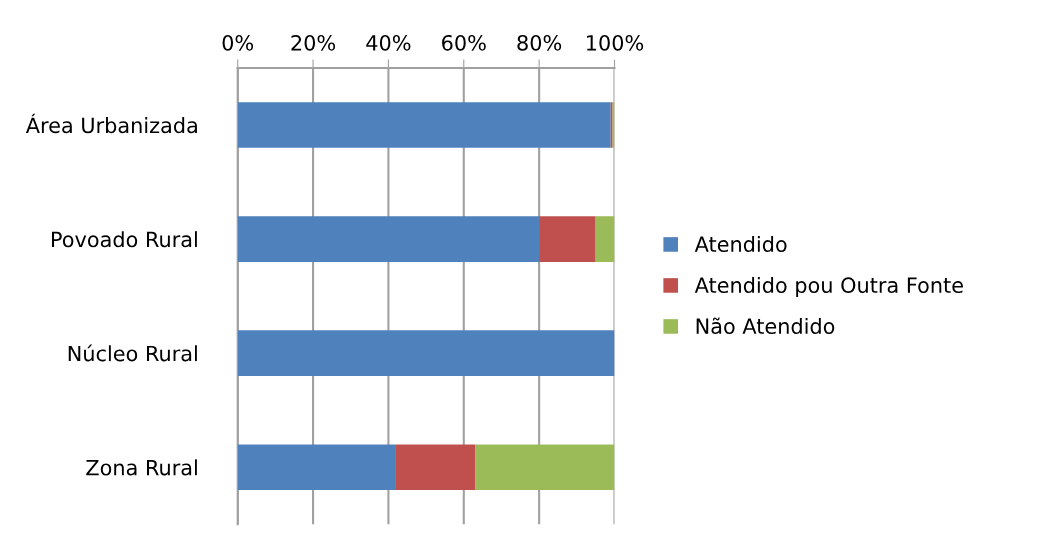  Describe the element at coordinates (111, 123) in the screenshot. I see `y-tick-label: Área Urbanizada` at that location.